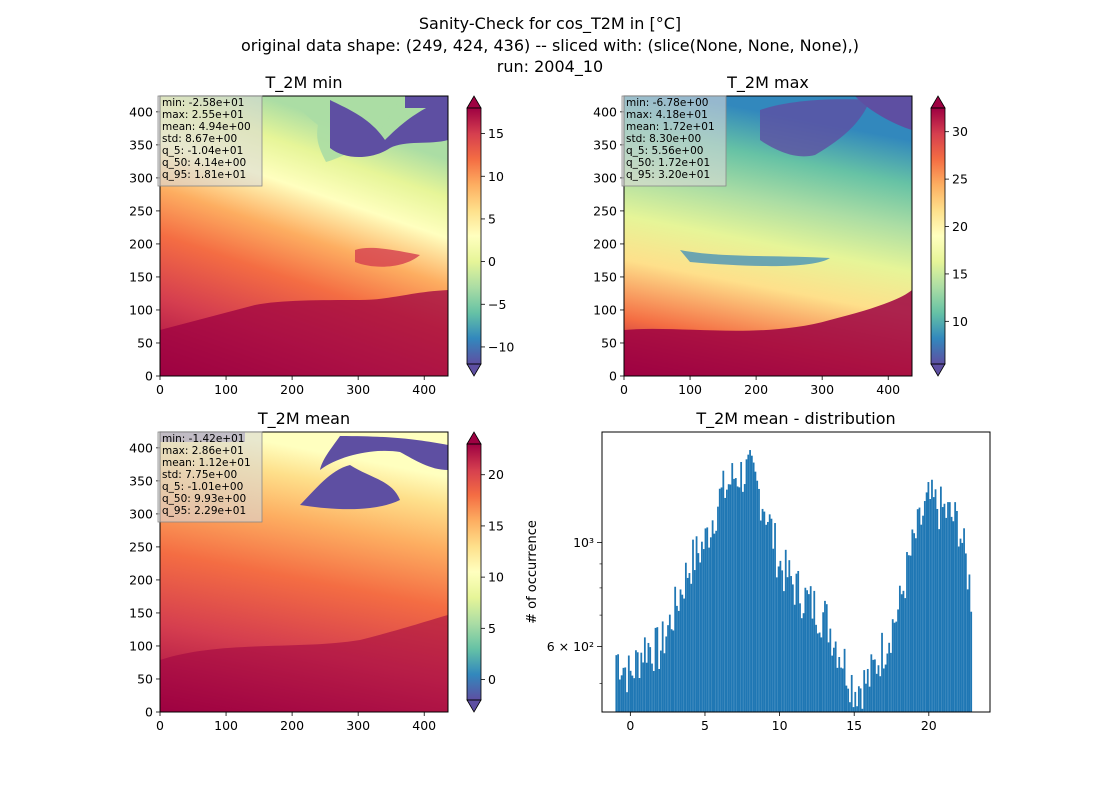 This screenshot has width=1100, height=800. Describe the element at coordinates (474, 102) in the screenshot. I see `colorbar-extend-top` at that location.